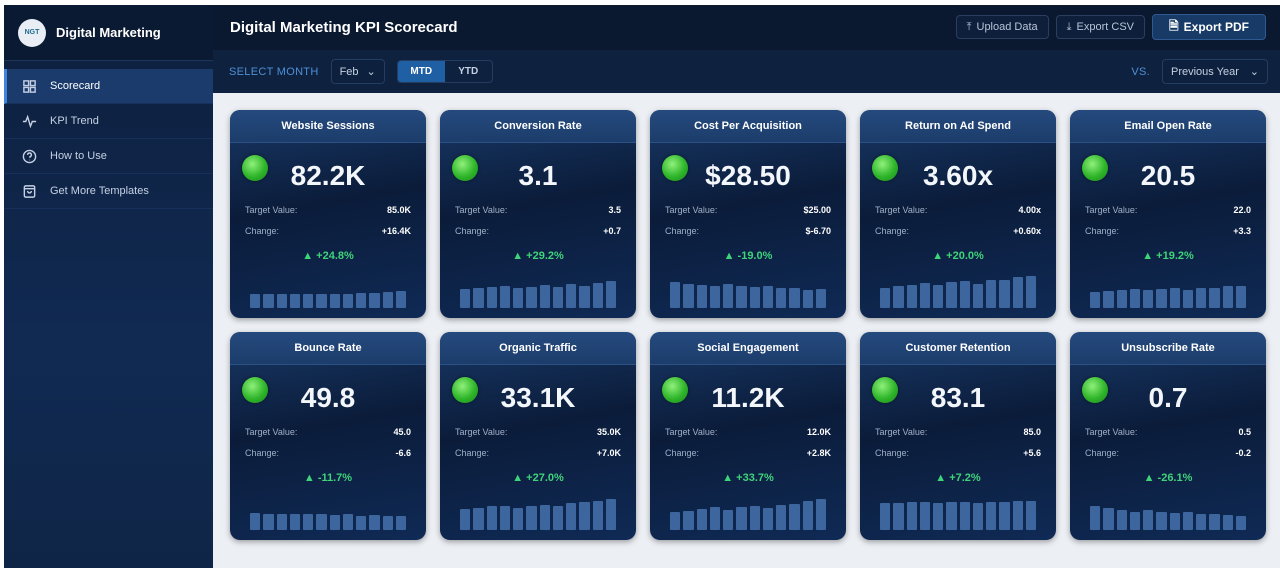  Describe the element at coordinates (748, 478) in the screenshot. I see `change-percent: ▲ +33.7%` at that location.